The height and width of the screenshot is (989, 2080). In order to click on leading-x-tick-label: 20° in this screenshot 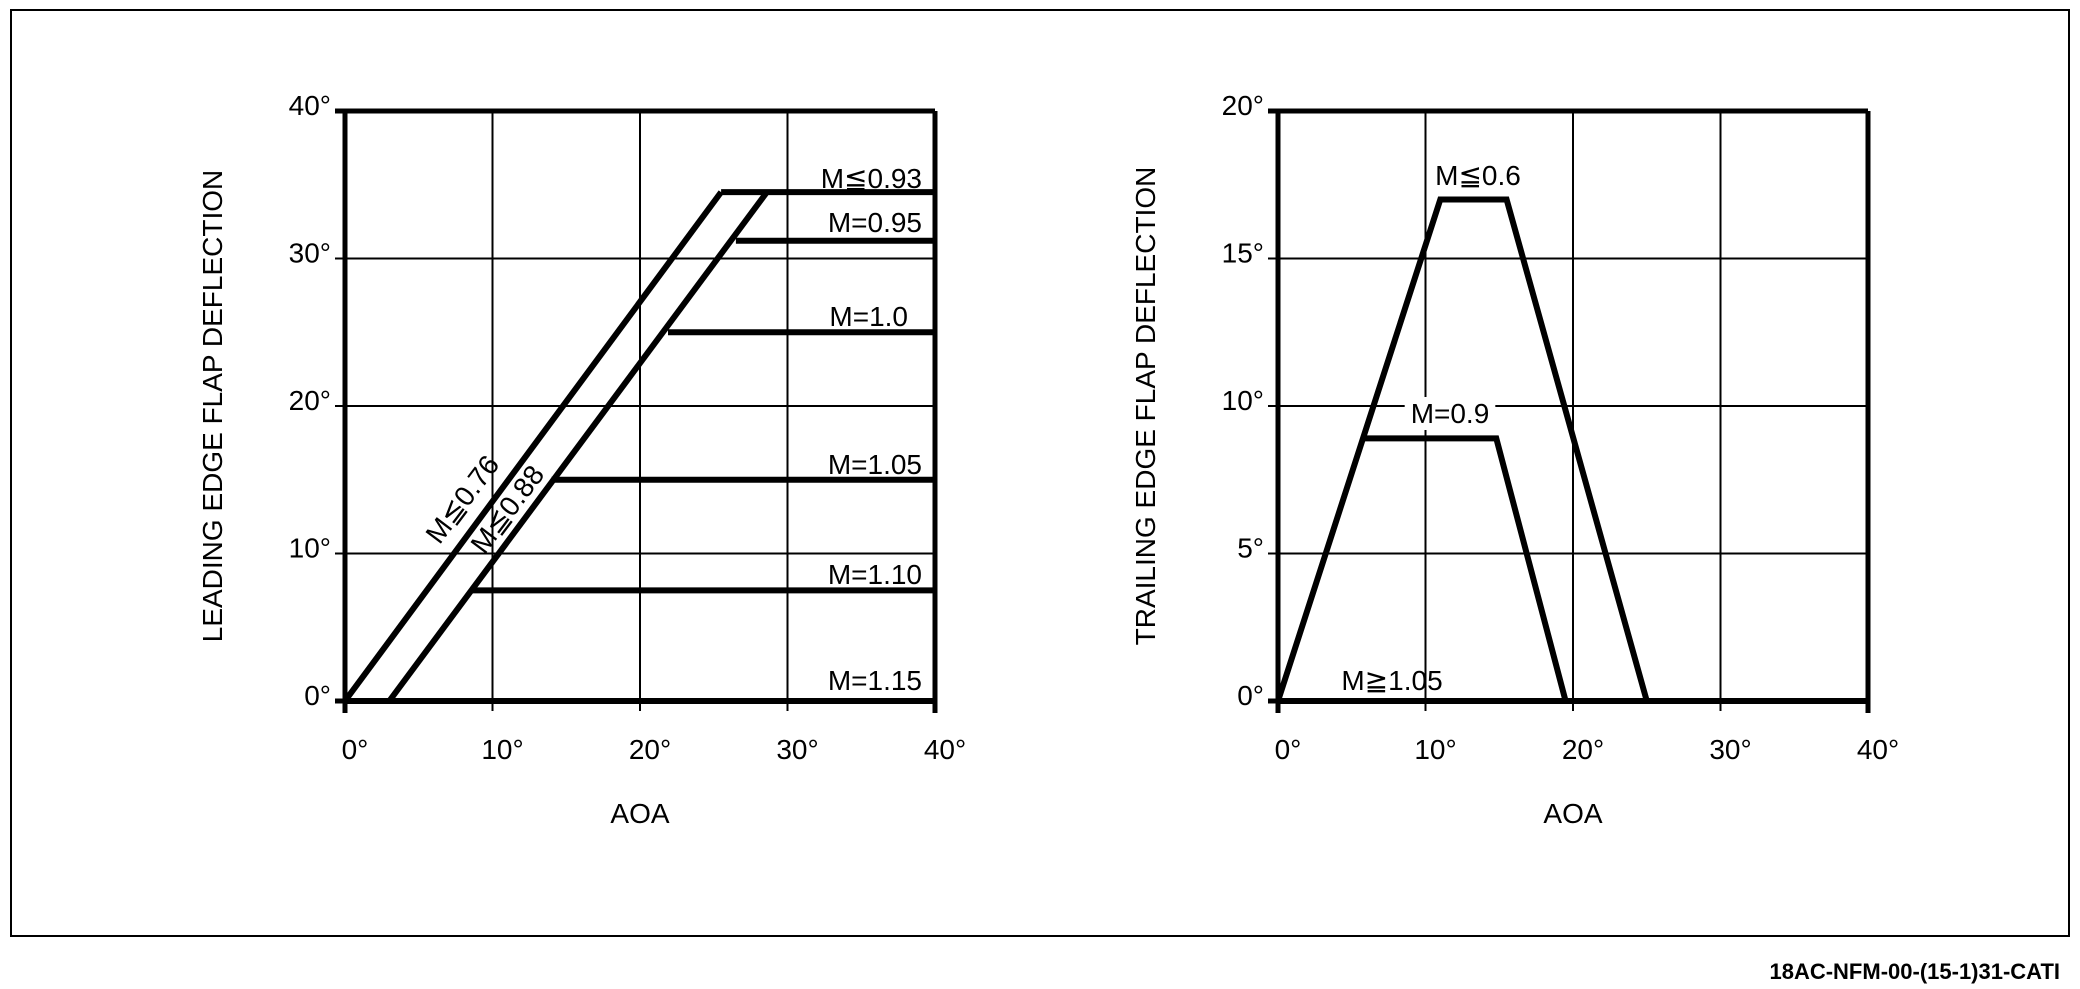, I will do `click(650, 749)`.